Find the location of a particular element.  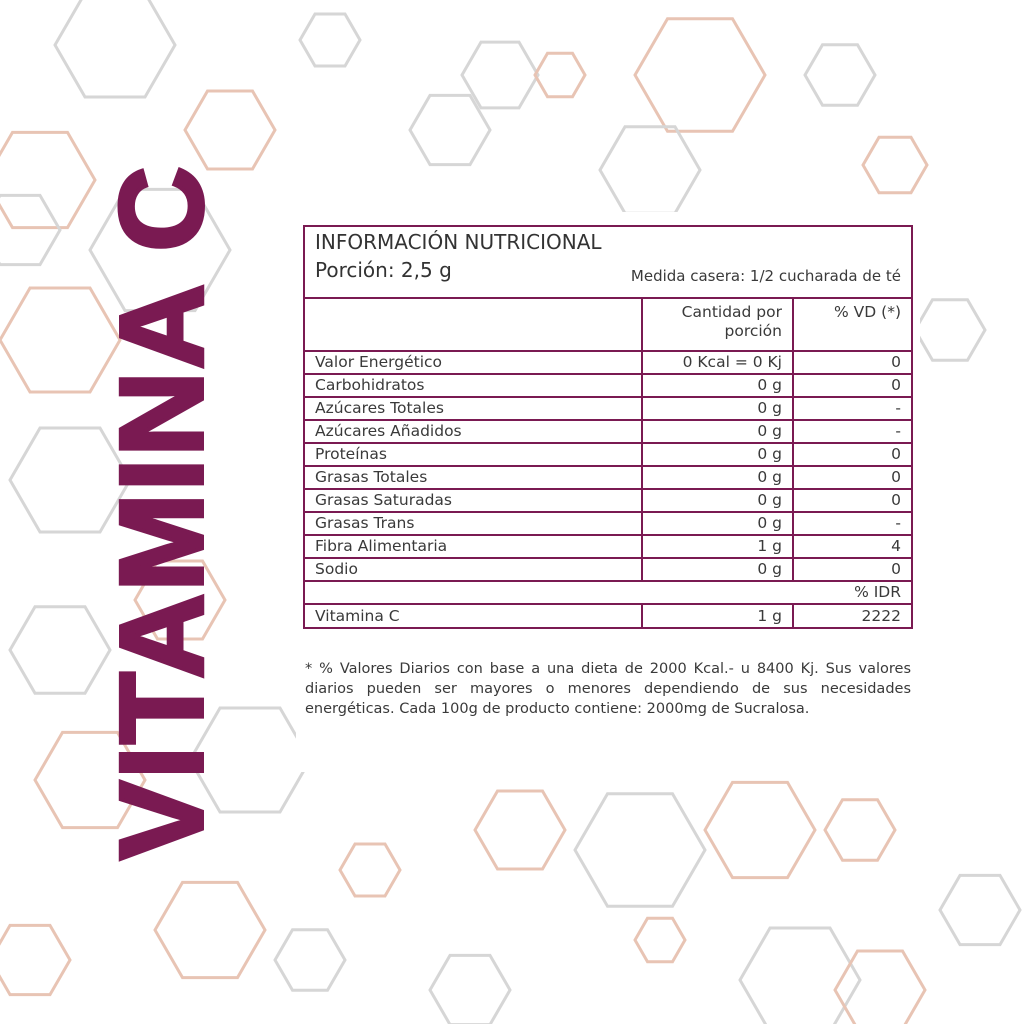

nutrient-name: Grasas Totales is located at coordinates (474, 477).